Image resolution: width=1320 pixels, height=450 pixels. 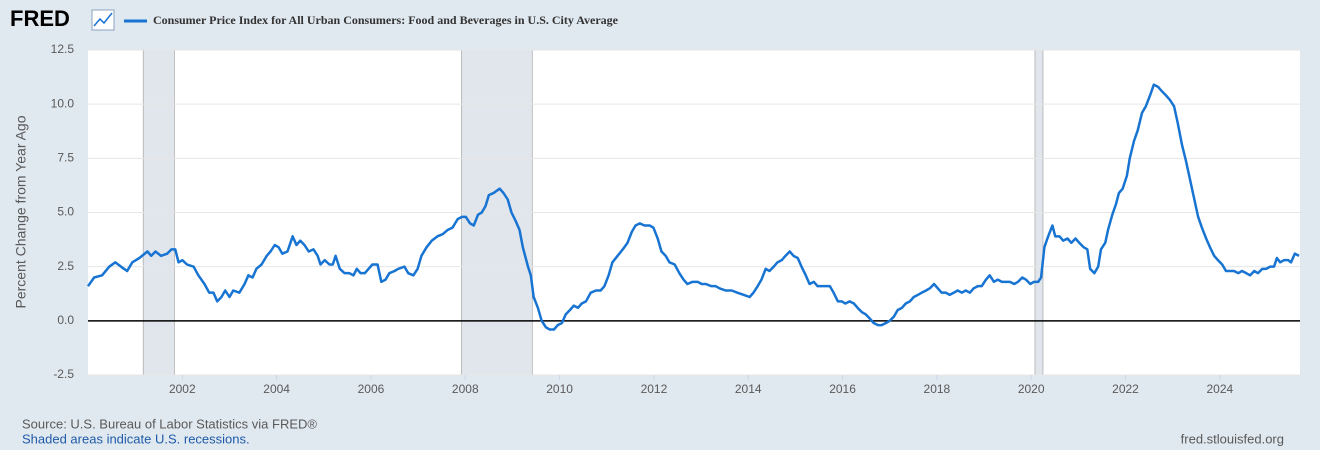 What do you see at coordinates (1219, 389) in the screenshot?
I see `x-tick-label: 2024` at bounding box center [1219, 389].